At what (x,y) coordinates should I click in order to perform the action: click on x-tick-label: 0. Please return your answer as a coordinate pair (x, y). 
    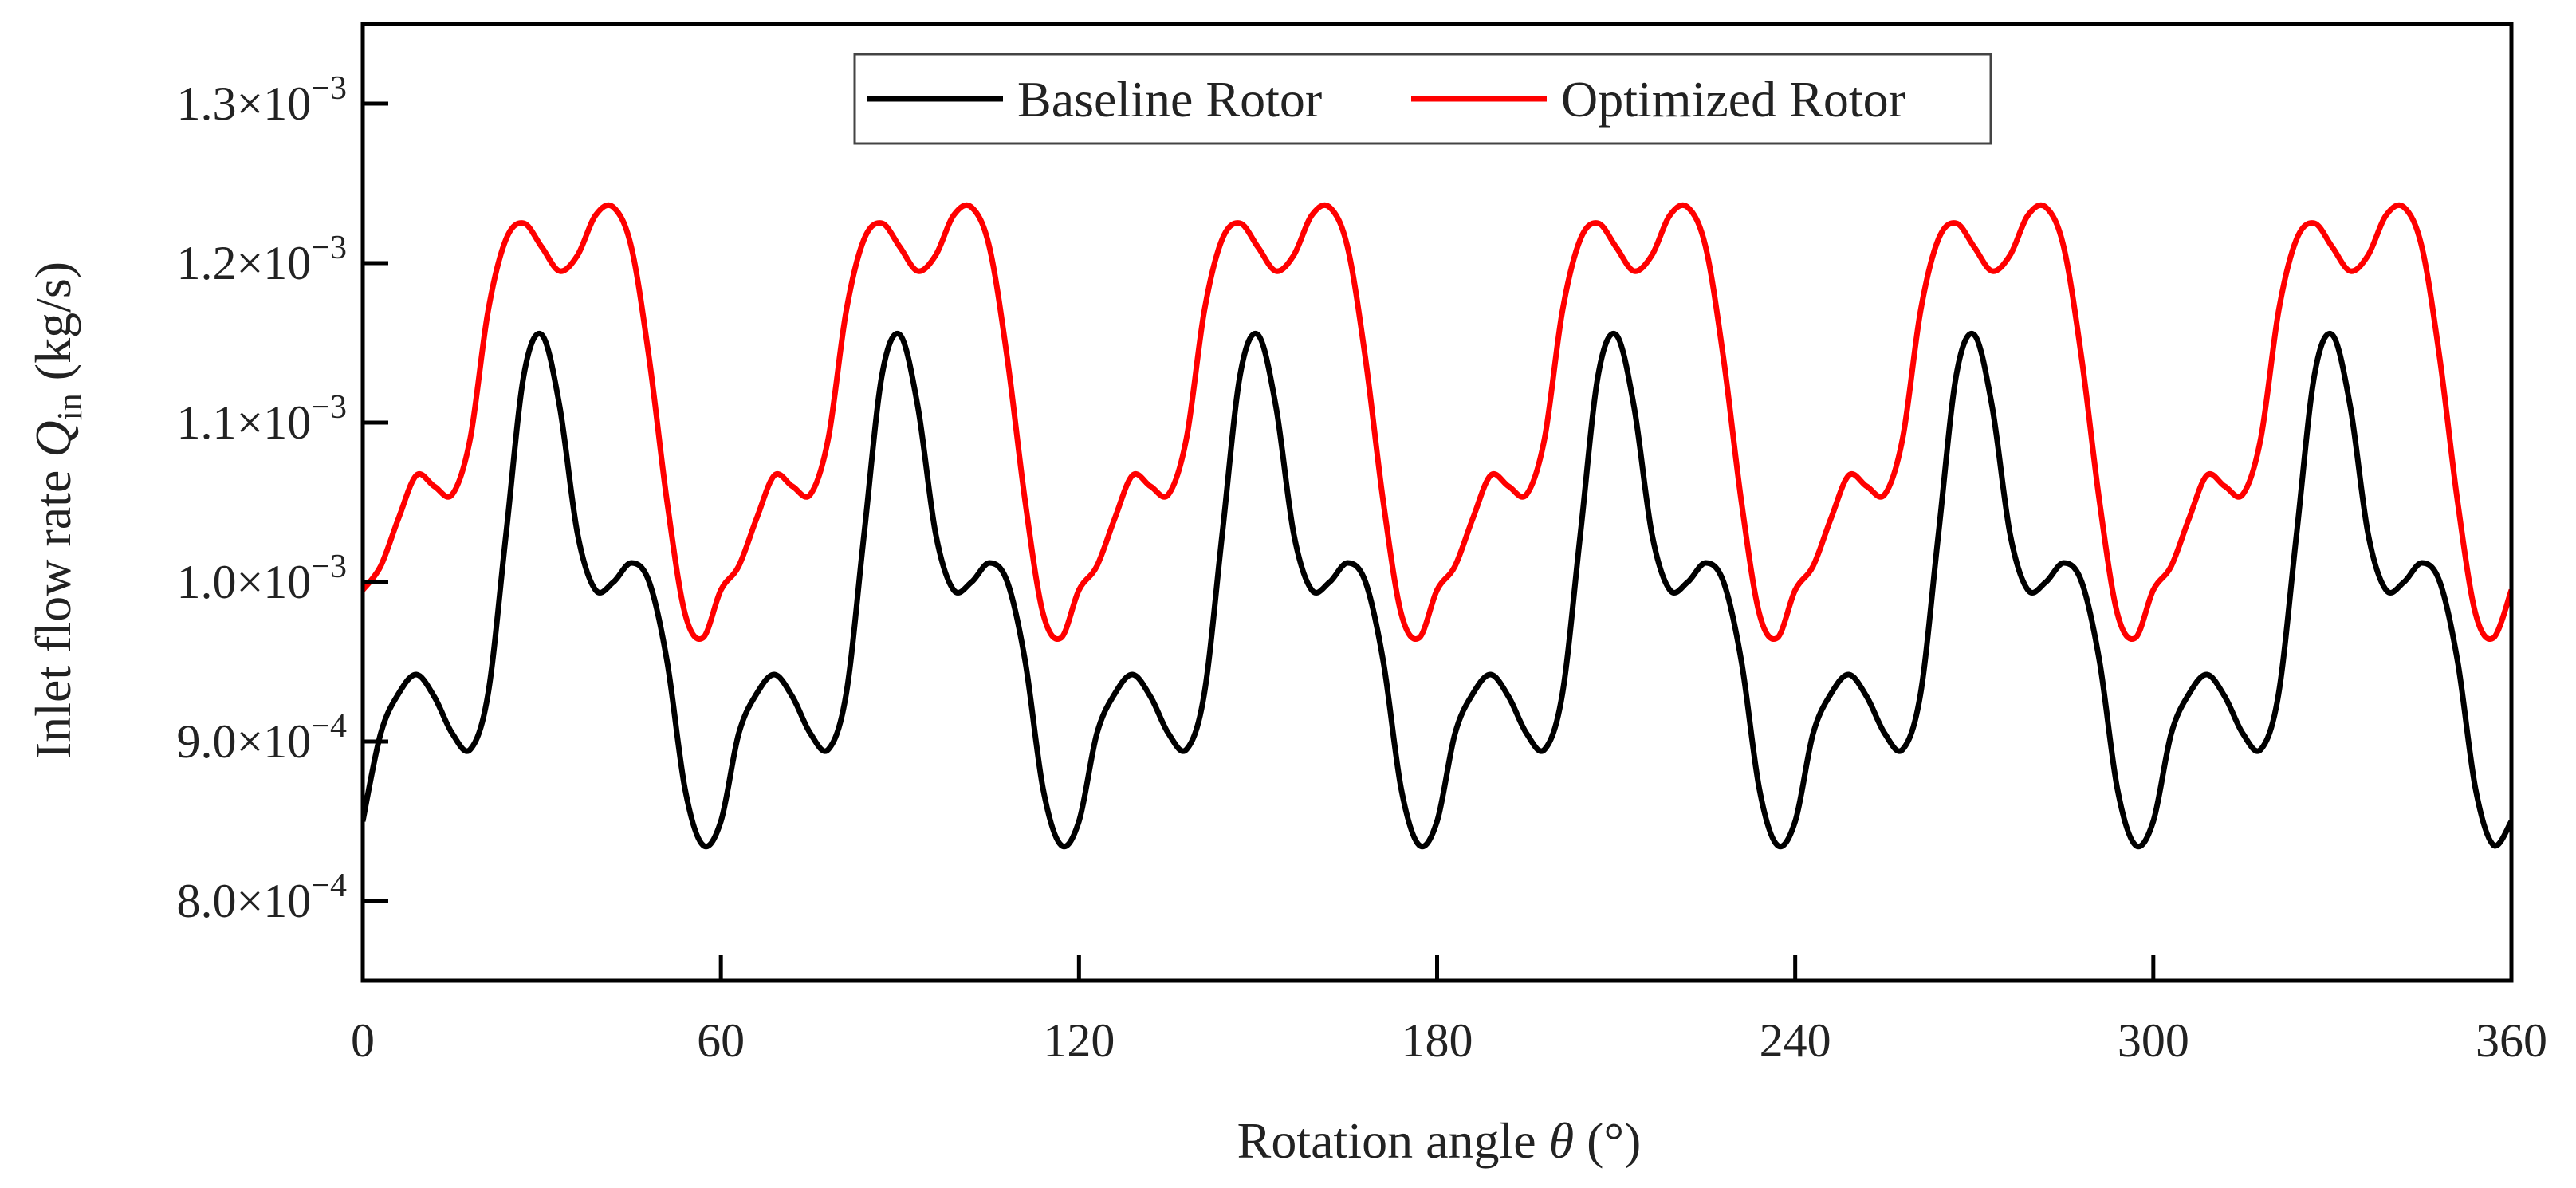
    Looking at the image, I should click on (363, 1040).